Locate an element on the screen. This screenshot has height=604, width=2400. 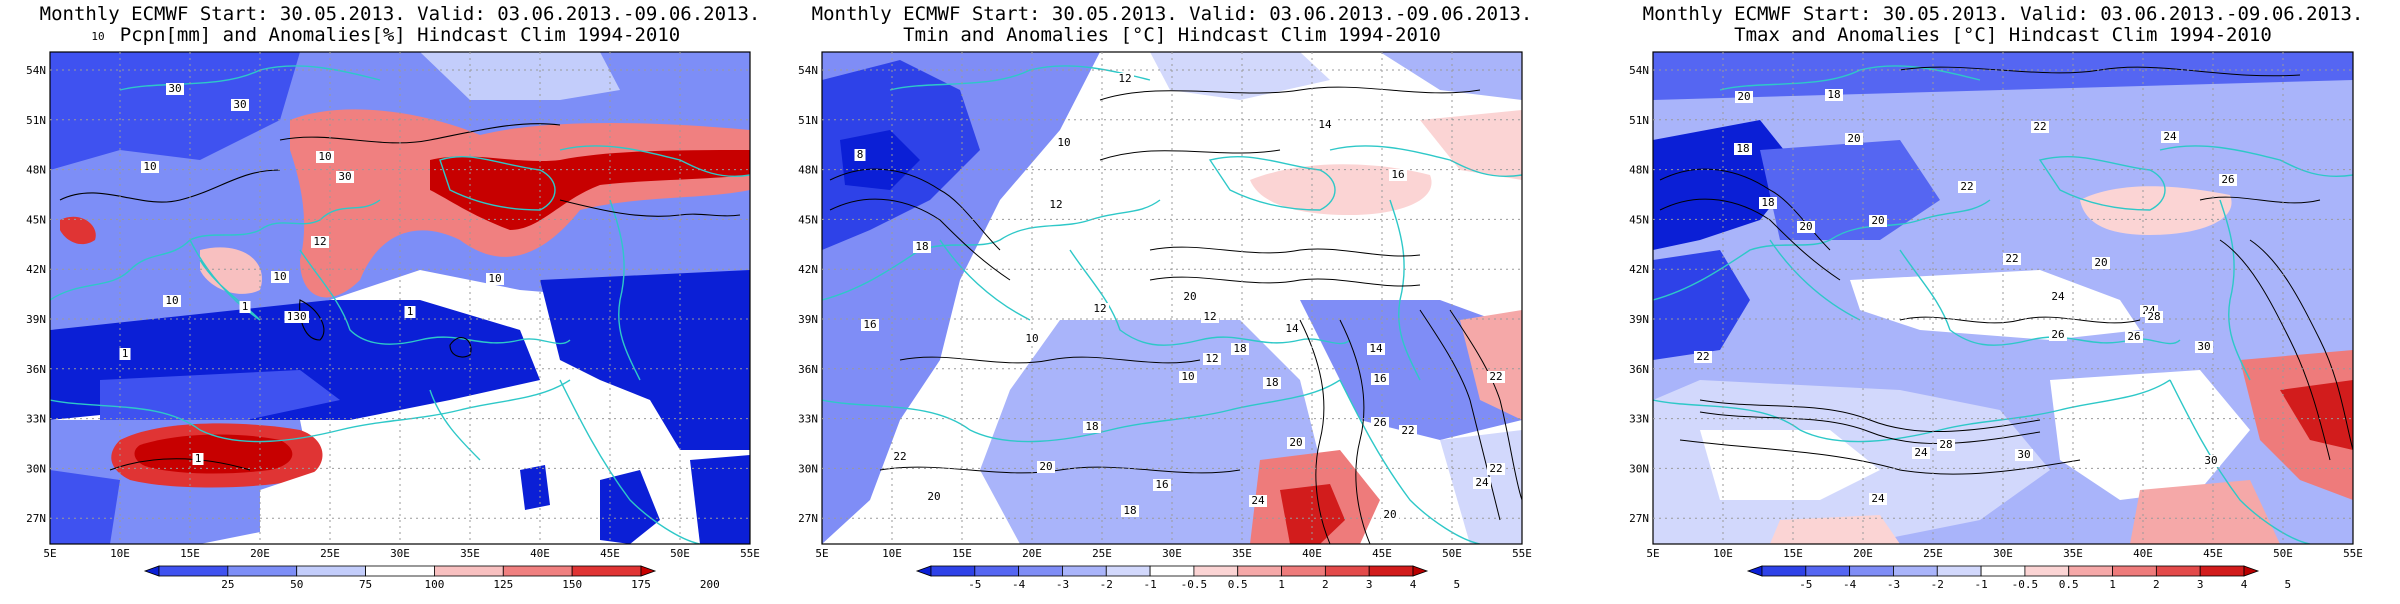
contour-label: 16 is located at coordinates (1397, 174).